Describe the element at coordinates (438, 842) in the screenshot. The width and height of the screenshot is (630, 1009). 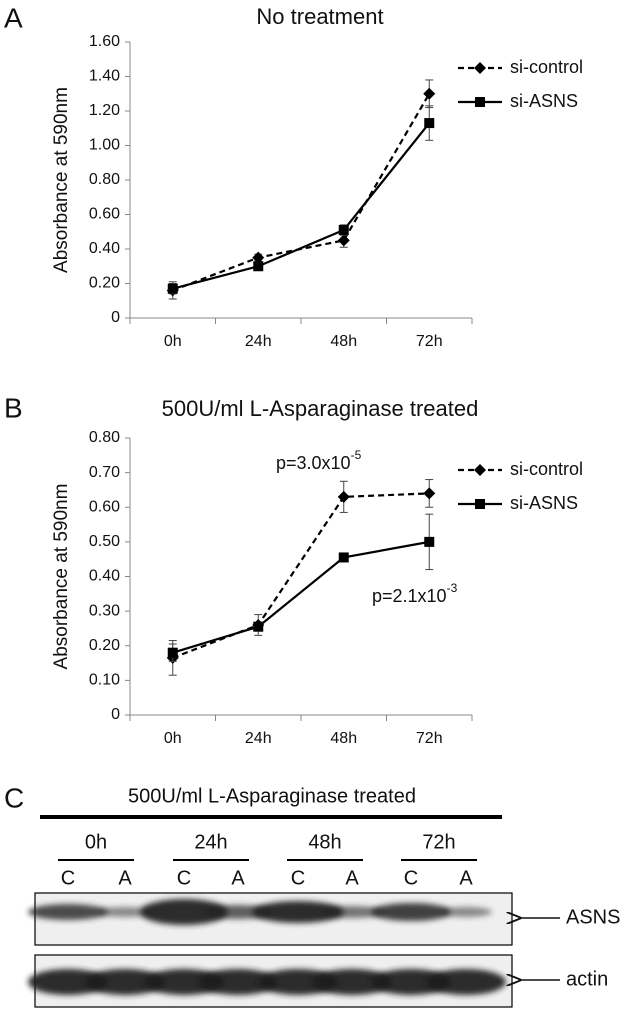
I see `timepoint-label: 72h` at that location.